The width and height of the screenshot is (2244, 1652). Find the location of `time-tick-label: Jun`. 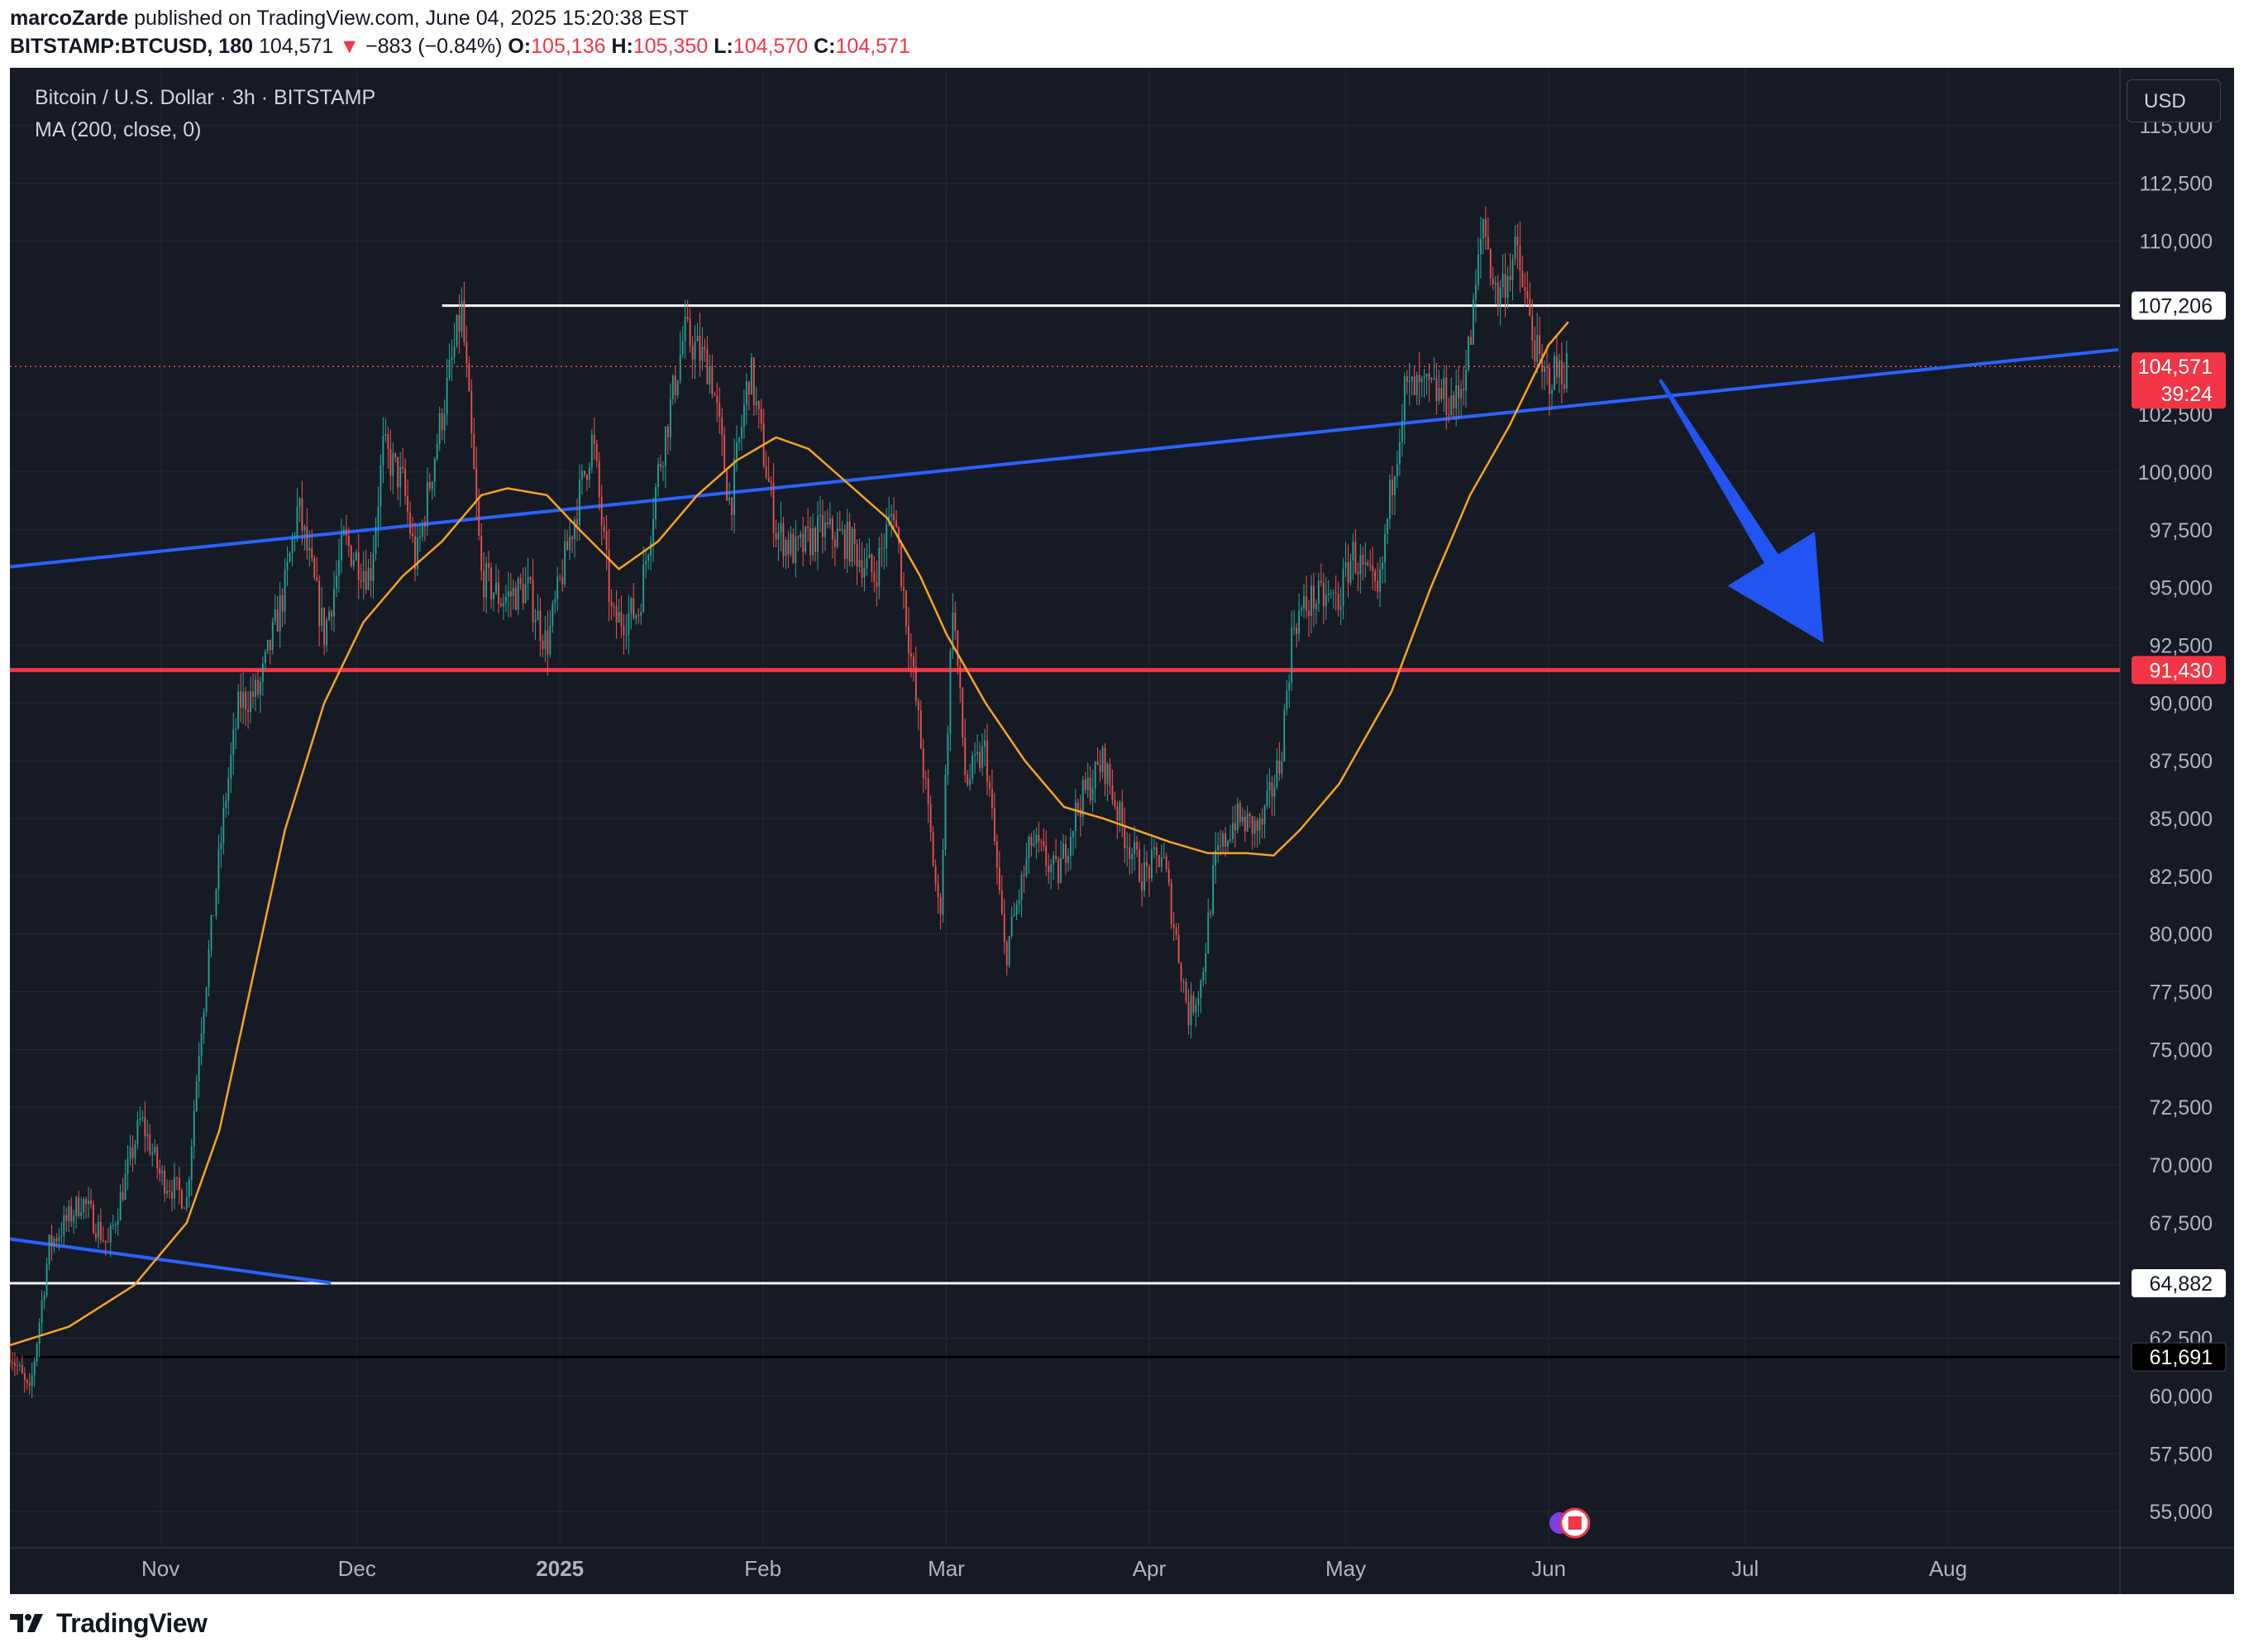

time-tick-label: Jun is located at coordinates (1548, 1569).